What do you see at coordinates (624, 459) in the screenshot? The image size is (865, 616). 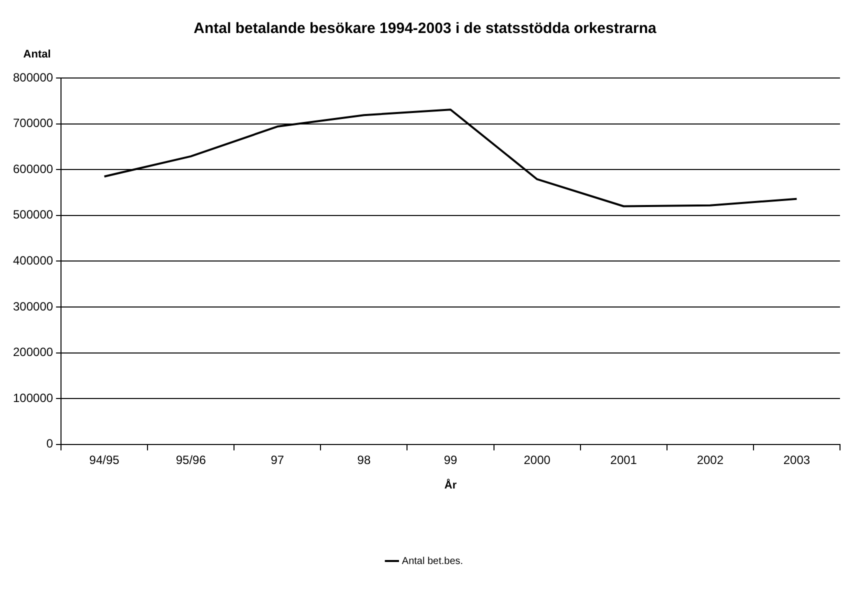 I see `x-tick-label: 2001` at bounding box center [624, 459].